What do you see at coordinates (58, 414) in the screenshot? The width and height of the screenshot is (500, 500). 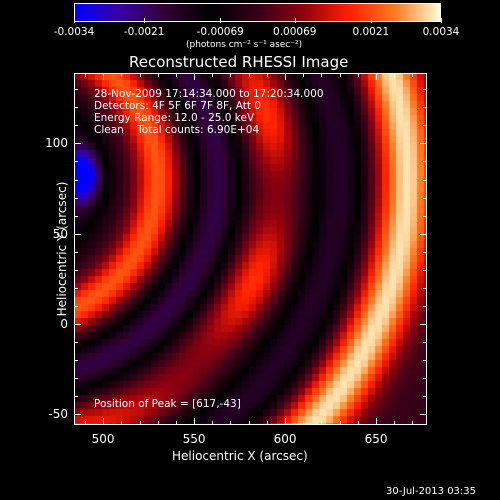 I see `y-tick-label: -50` at bounding box center [58, 414].